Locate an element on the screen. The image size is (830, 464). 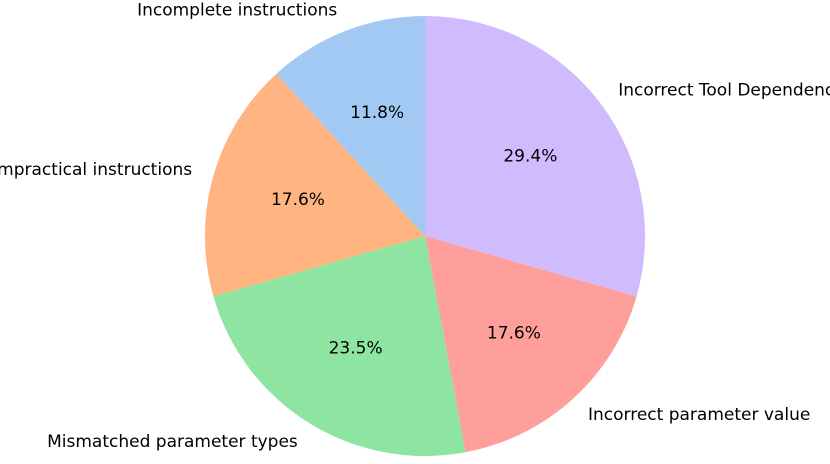
pct-label-1: 29.4% is located at coordinates (530, 157).